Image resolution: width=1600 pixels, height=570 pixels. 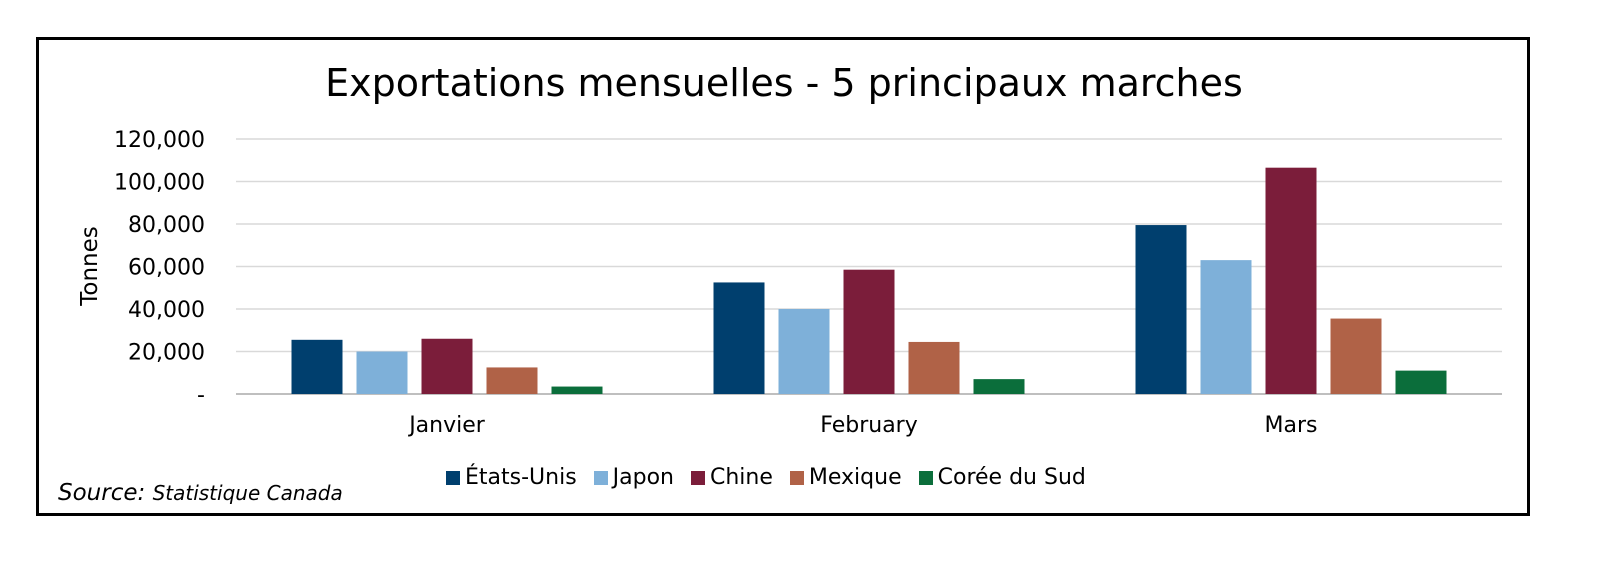 I want to click on source-name: Statistique Canada, so click(x=247, y=493).